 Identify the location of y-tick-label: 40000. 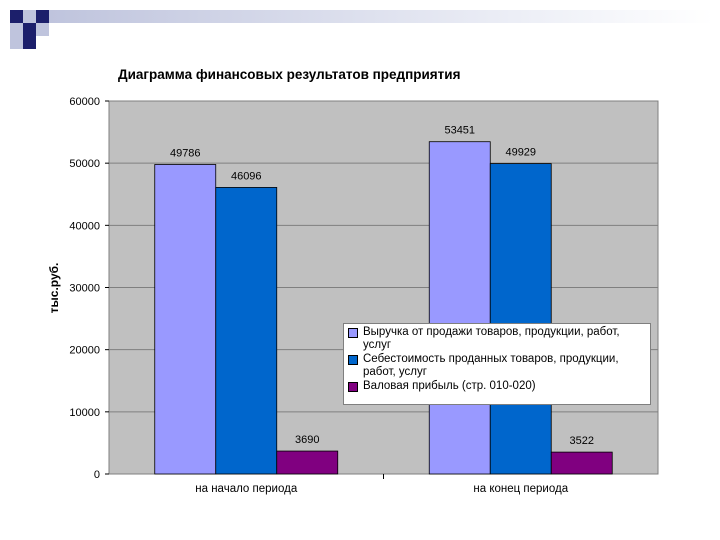
(84, 226).